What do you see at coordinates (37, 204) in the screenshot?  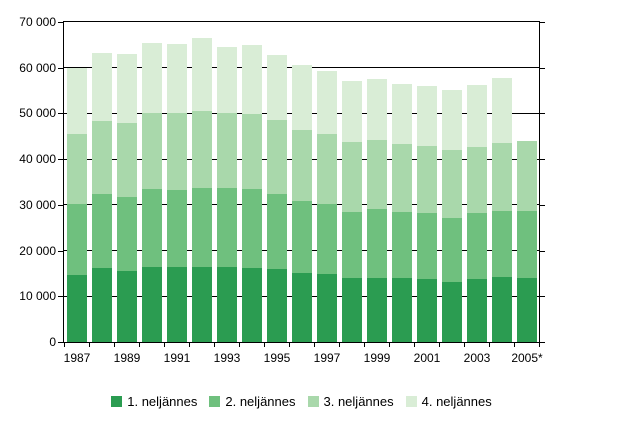 I see `y-axis-label-30000: 30 000` at bounding box center [37, 204].